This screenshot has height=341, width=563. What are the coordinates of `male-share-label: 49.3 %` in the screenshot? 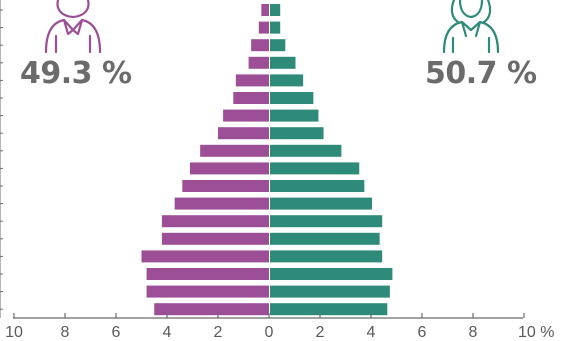 It's located at (76, 73).